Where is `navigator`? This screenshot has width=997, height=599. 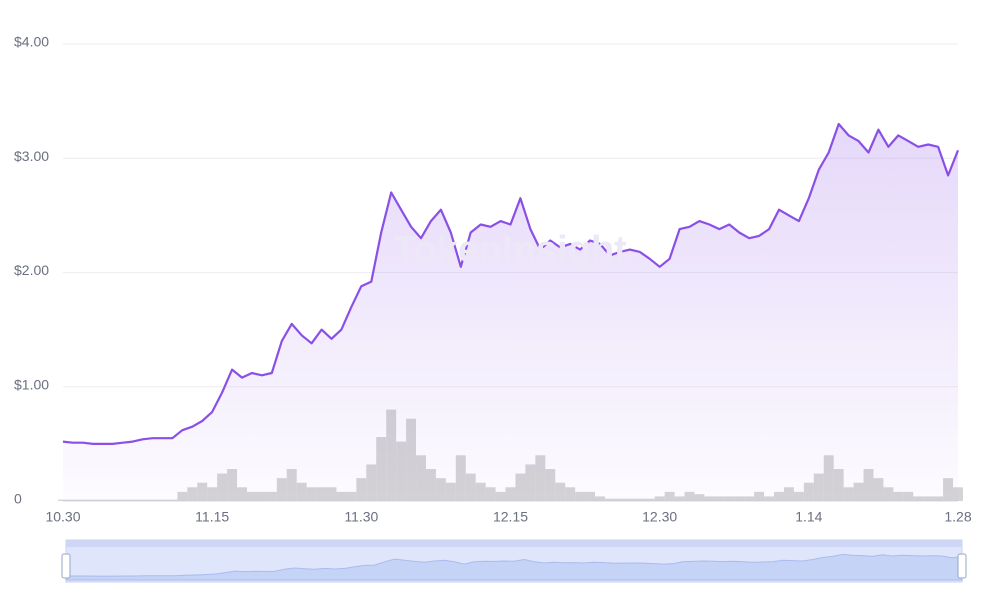 navigator is located at coordinates (514, 561).